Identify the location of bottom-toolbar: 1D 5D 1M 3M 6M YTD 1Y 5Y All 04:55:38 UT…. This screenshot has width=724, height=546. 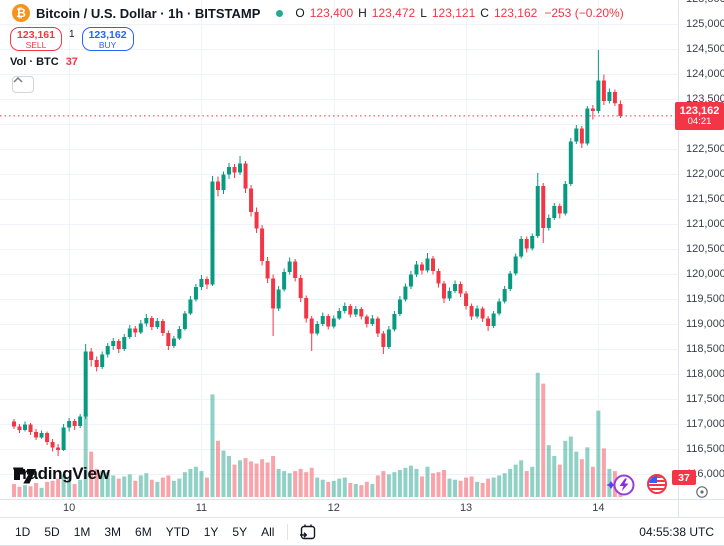
(362, 531).